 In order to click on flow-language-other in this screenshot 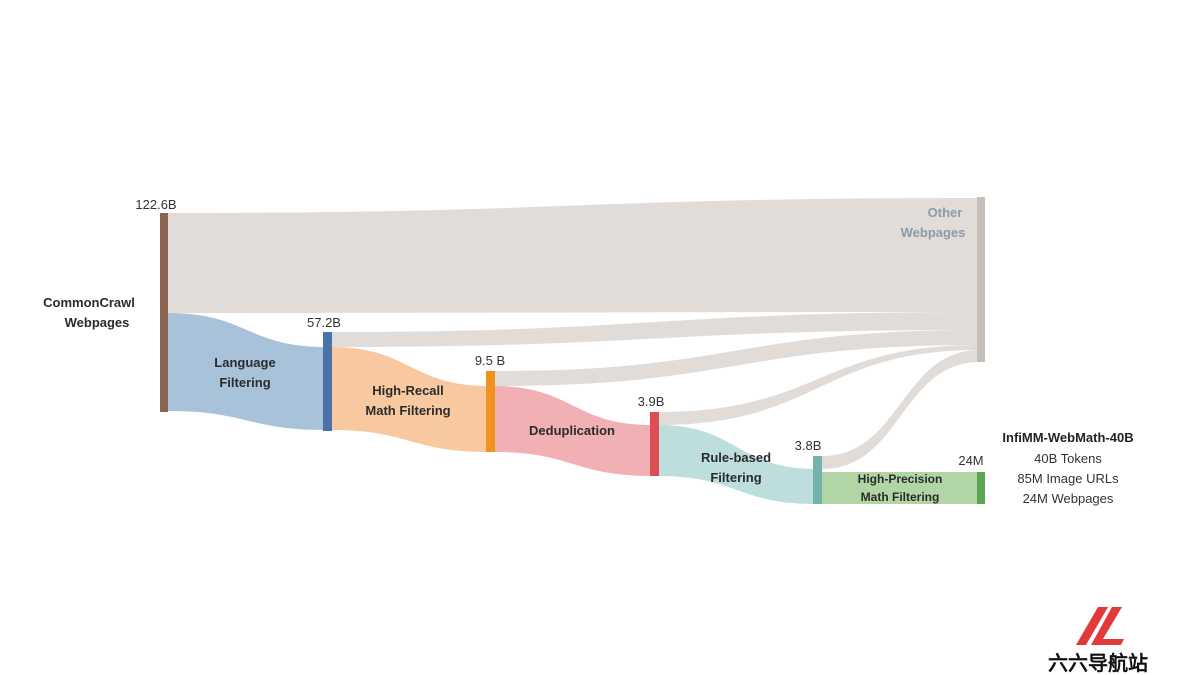, I will do `click(655, 329)`.